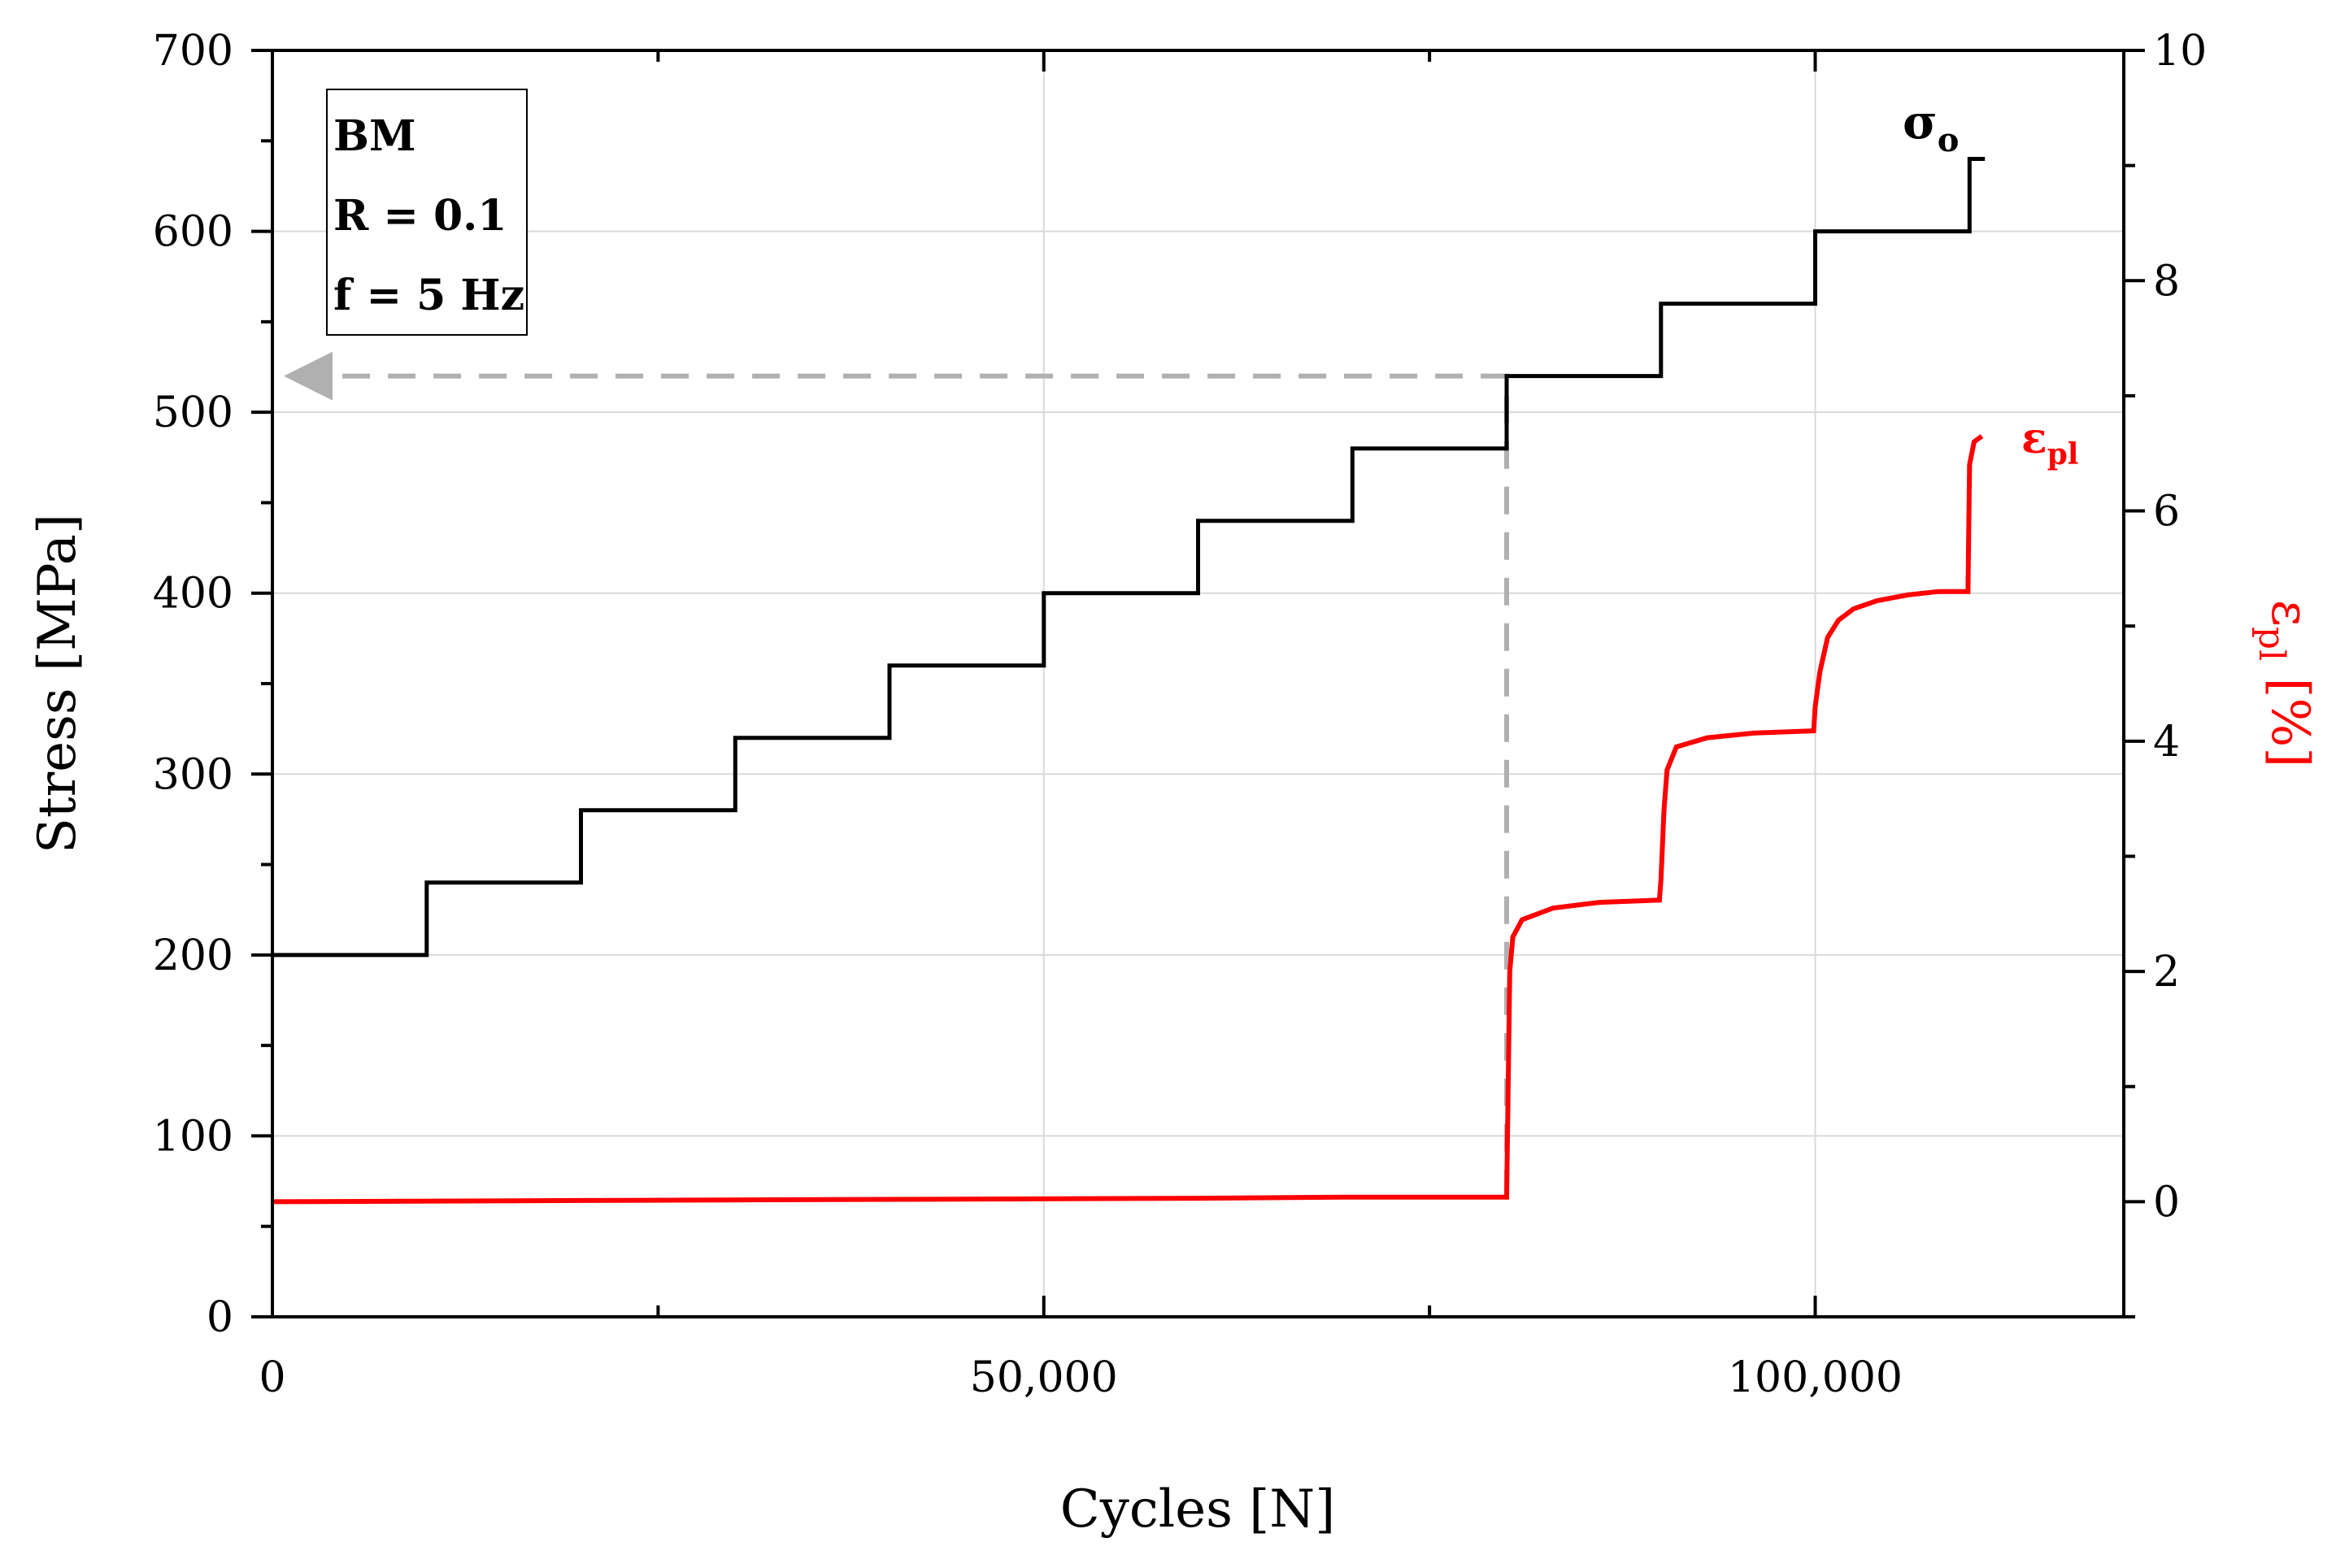  Describe the element at coordinates (193, 774) in the screenshot. I see `y-tick-label: 300` at that location.